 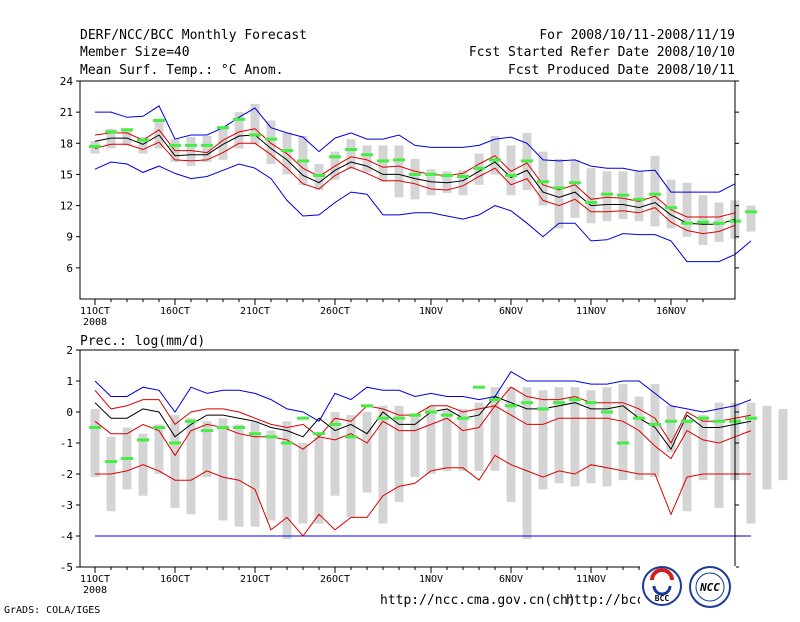 What do you see at coordinates (621, 70) in the screenshot?
I see `produced-date: Fcst Produced Date 2008/10/11` at bounding box center [621, 70].